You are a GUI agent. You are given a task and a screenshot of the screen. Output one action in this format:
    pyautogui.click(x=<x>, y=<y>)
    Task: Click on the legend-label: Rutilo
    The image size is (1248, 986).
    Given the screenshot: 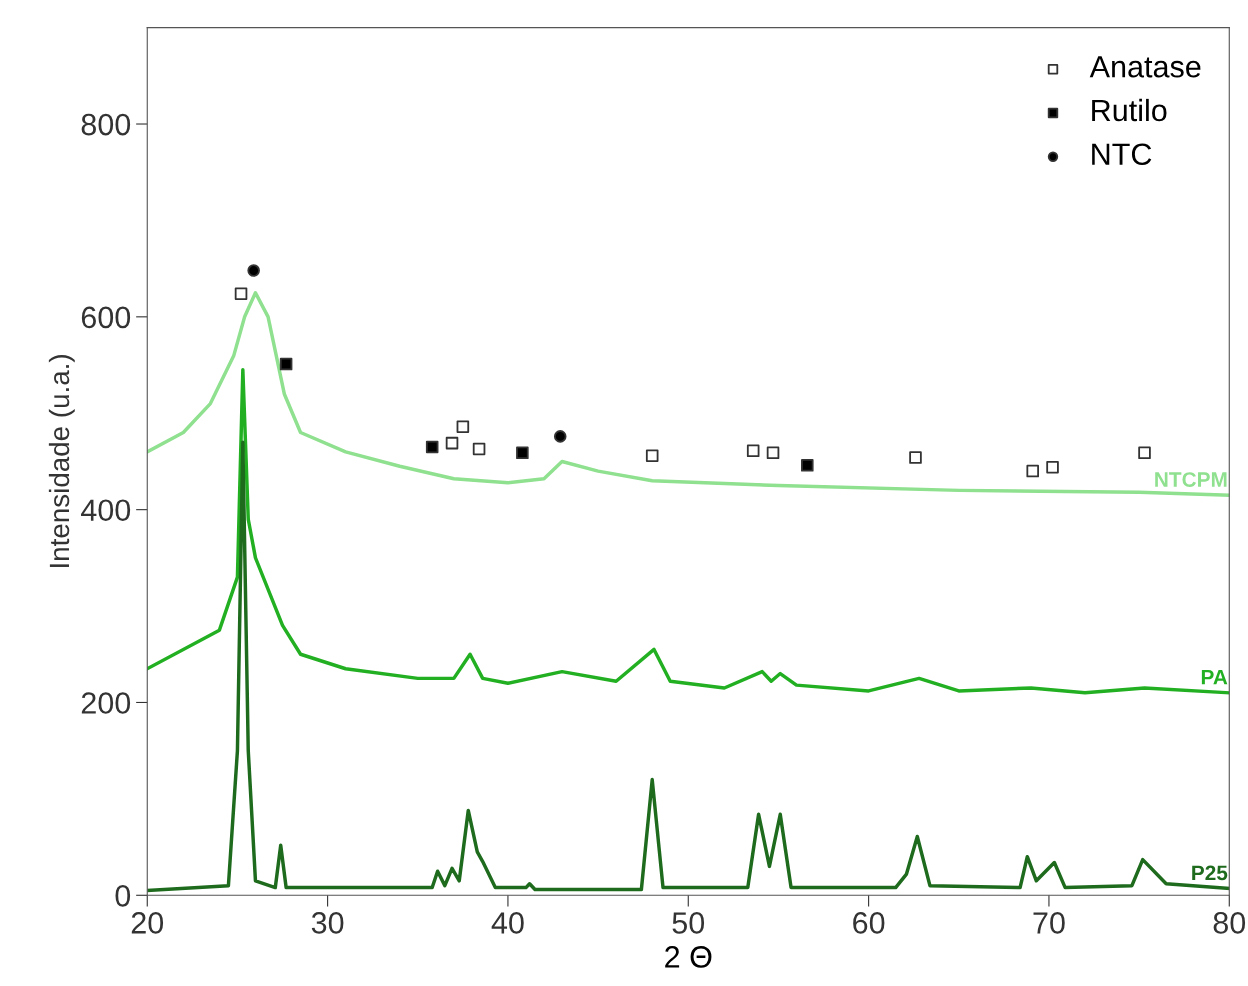 What is the action you would take?
    pyautogui.click(x=1129, y=110)
    